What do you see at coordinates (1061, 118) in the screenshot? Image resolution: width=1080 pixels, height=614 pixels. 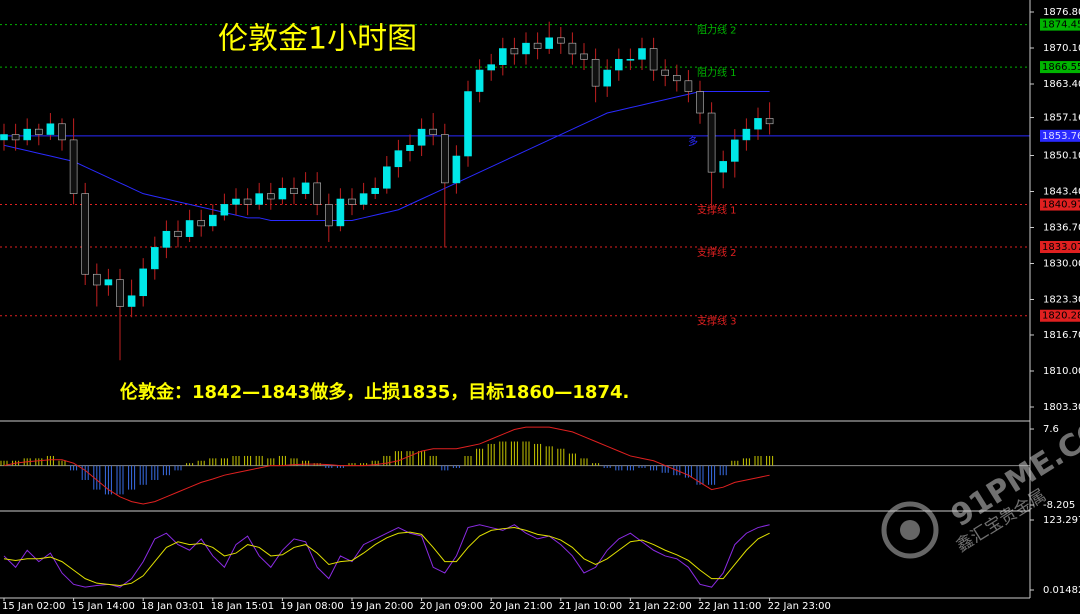 I see `y-tick-label: 1857.16` at bounding box center [1061, 118].